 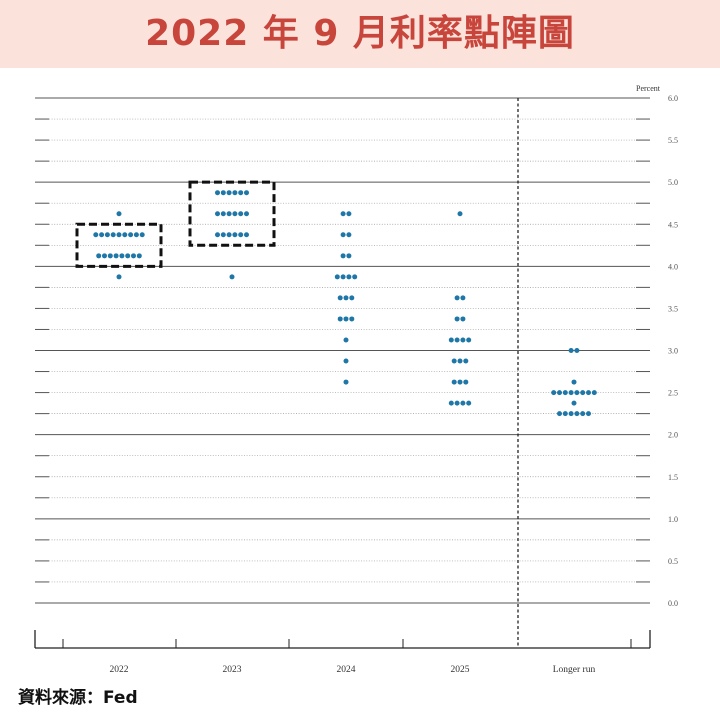 What do you see at coordinates (673, 435) in the screenshot?
I see `y-tick-label: 2.0` at bounding box center [673, 435].